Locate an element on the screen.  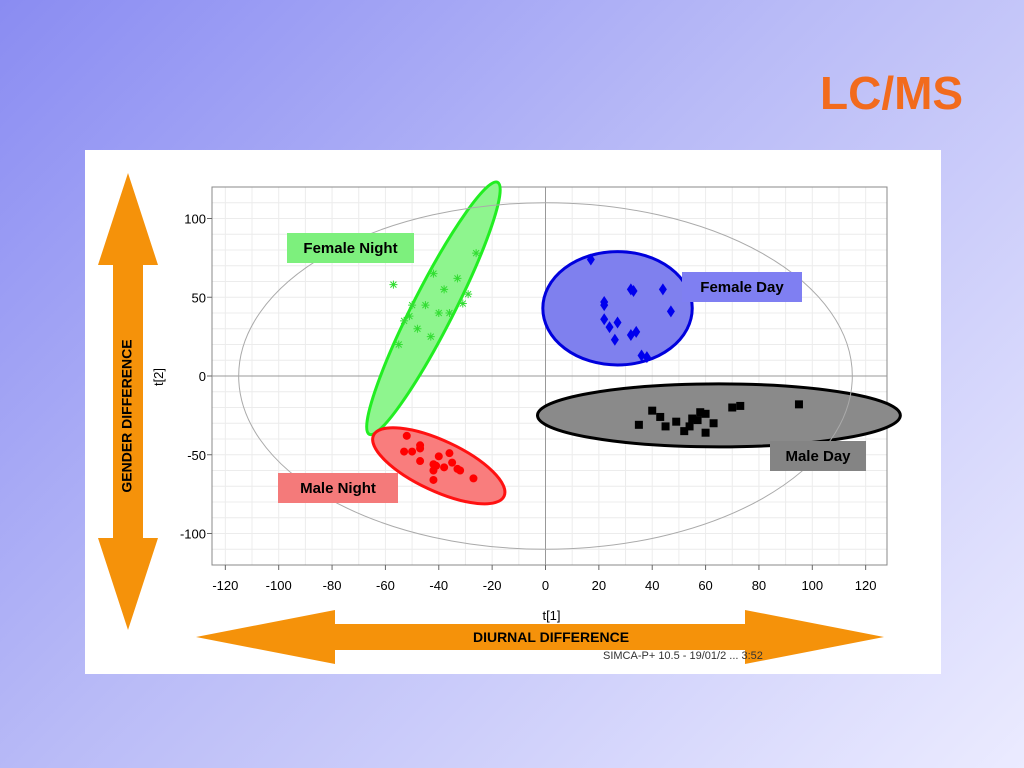
label-box-male-day is located at coordinates (818, 456).